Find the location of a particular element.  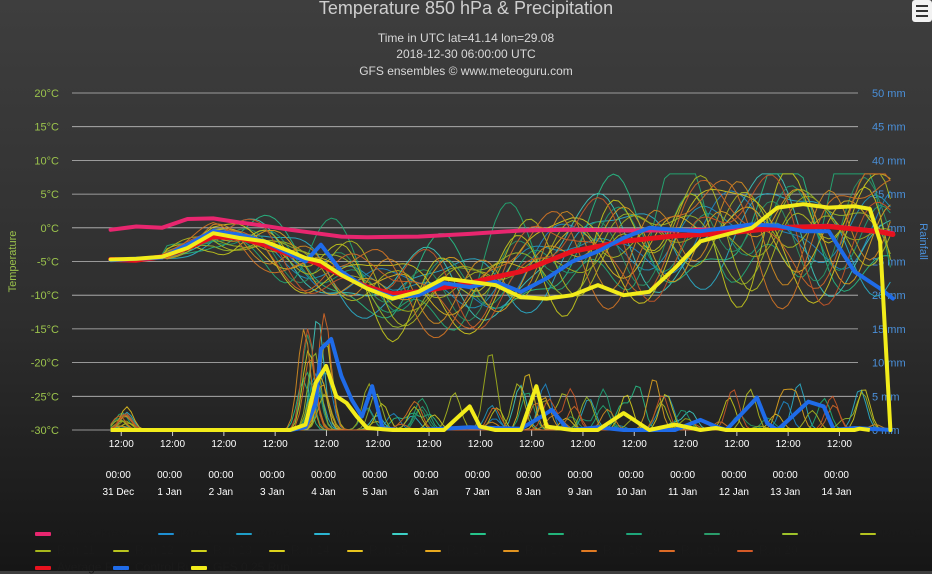

y-left-tick-label: -15°C is located at coordinates (45, 330).